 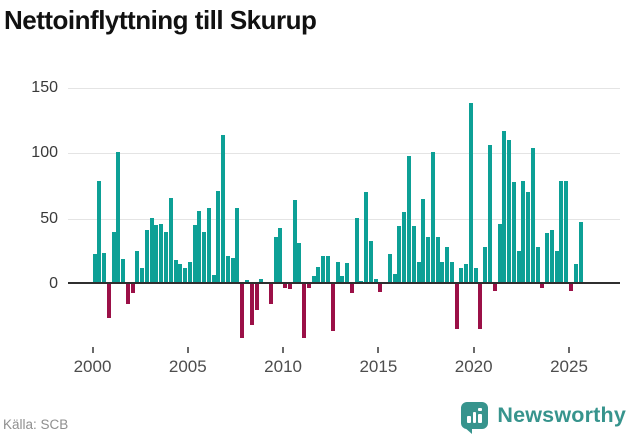 What do you see at coordinates (227, 270) in the screenshot?
I see `bar-2000-q28` at bounding box center [227, 270].